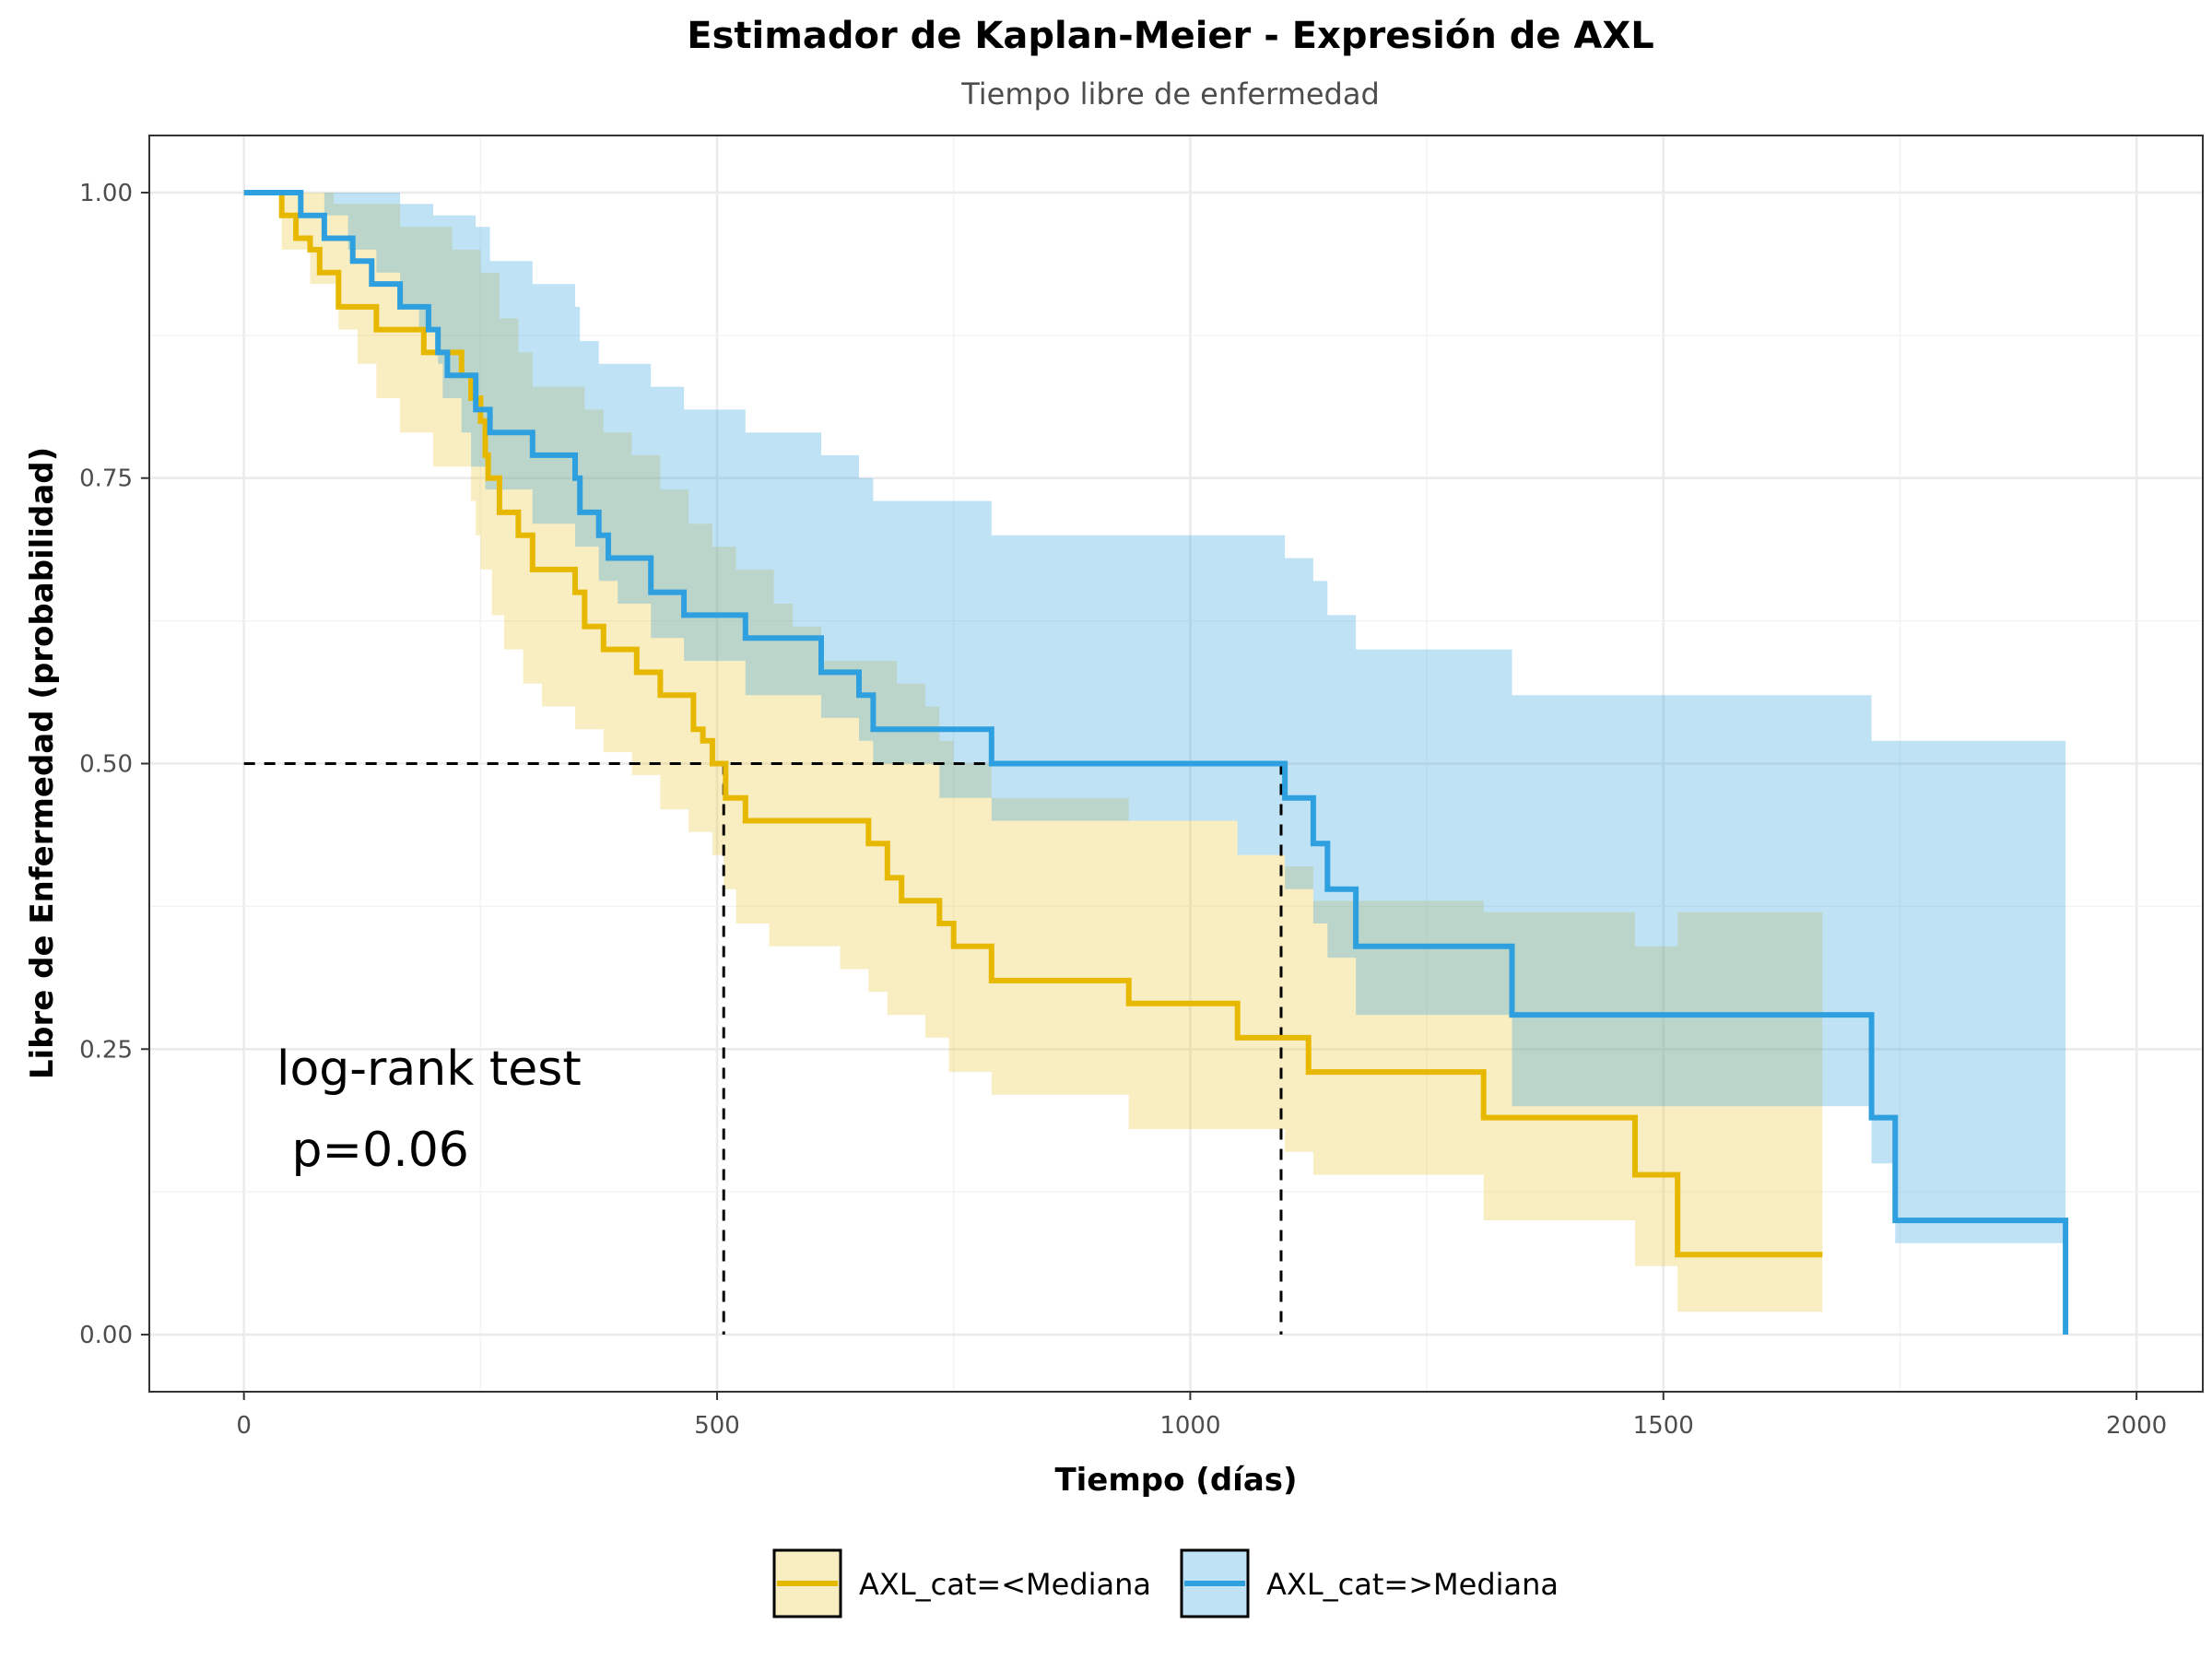 The image size is (2212, 1659). Describe the element at coordinates (1165, 1583) in the screenshot. I see `legend: AXL_cat=<Mediana AXL_cat=>Mediana` at that location.